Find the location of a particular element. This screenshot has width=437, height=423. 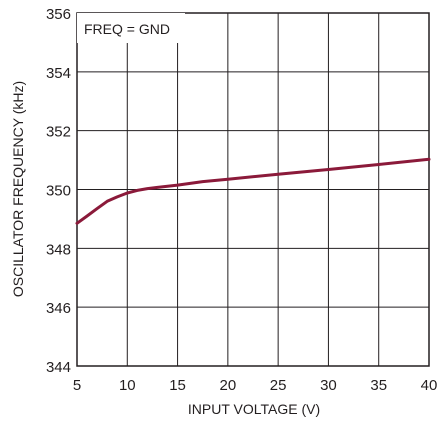

x-axis-title: INPUT VOLTAGE (V) is located at coordinates (254, 409).